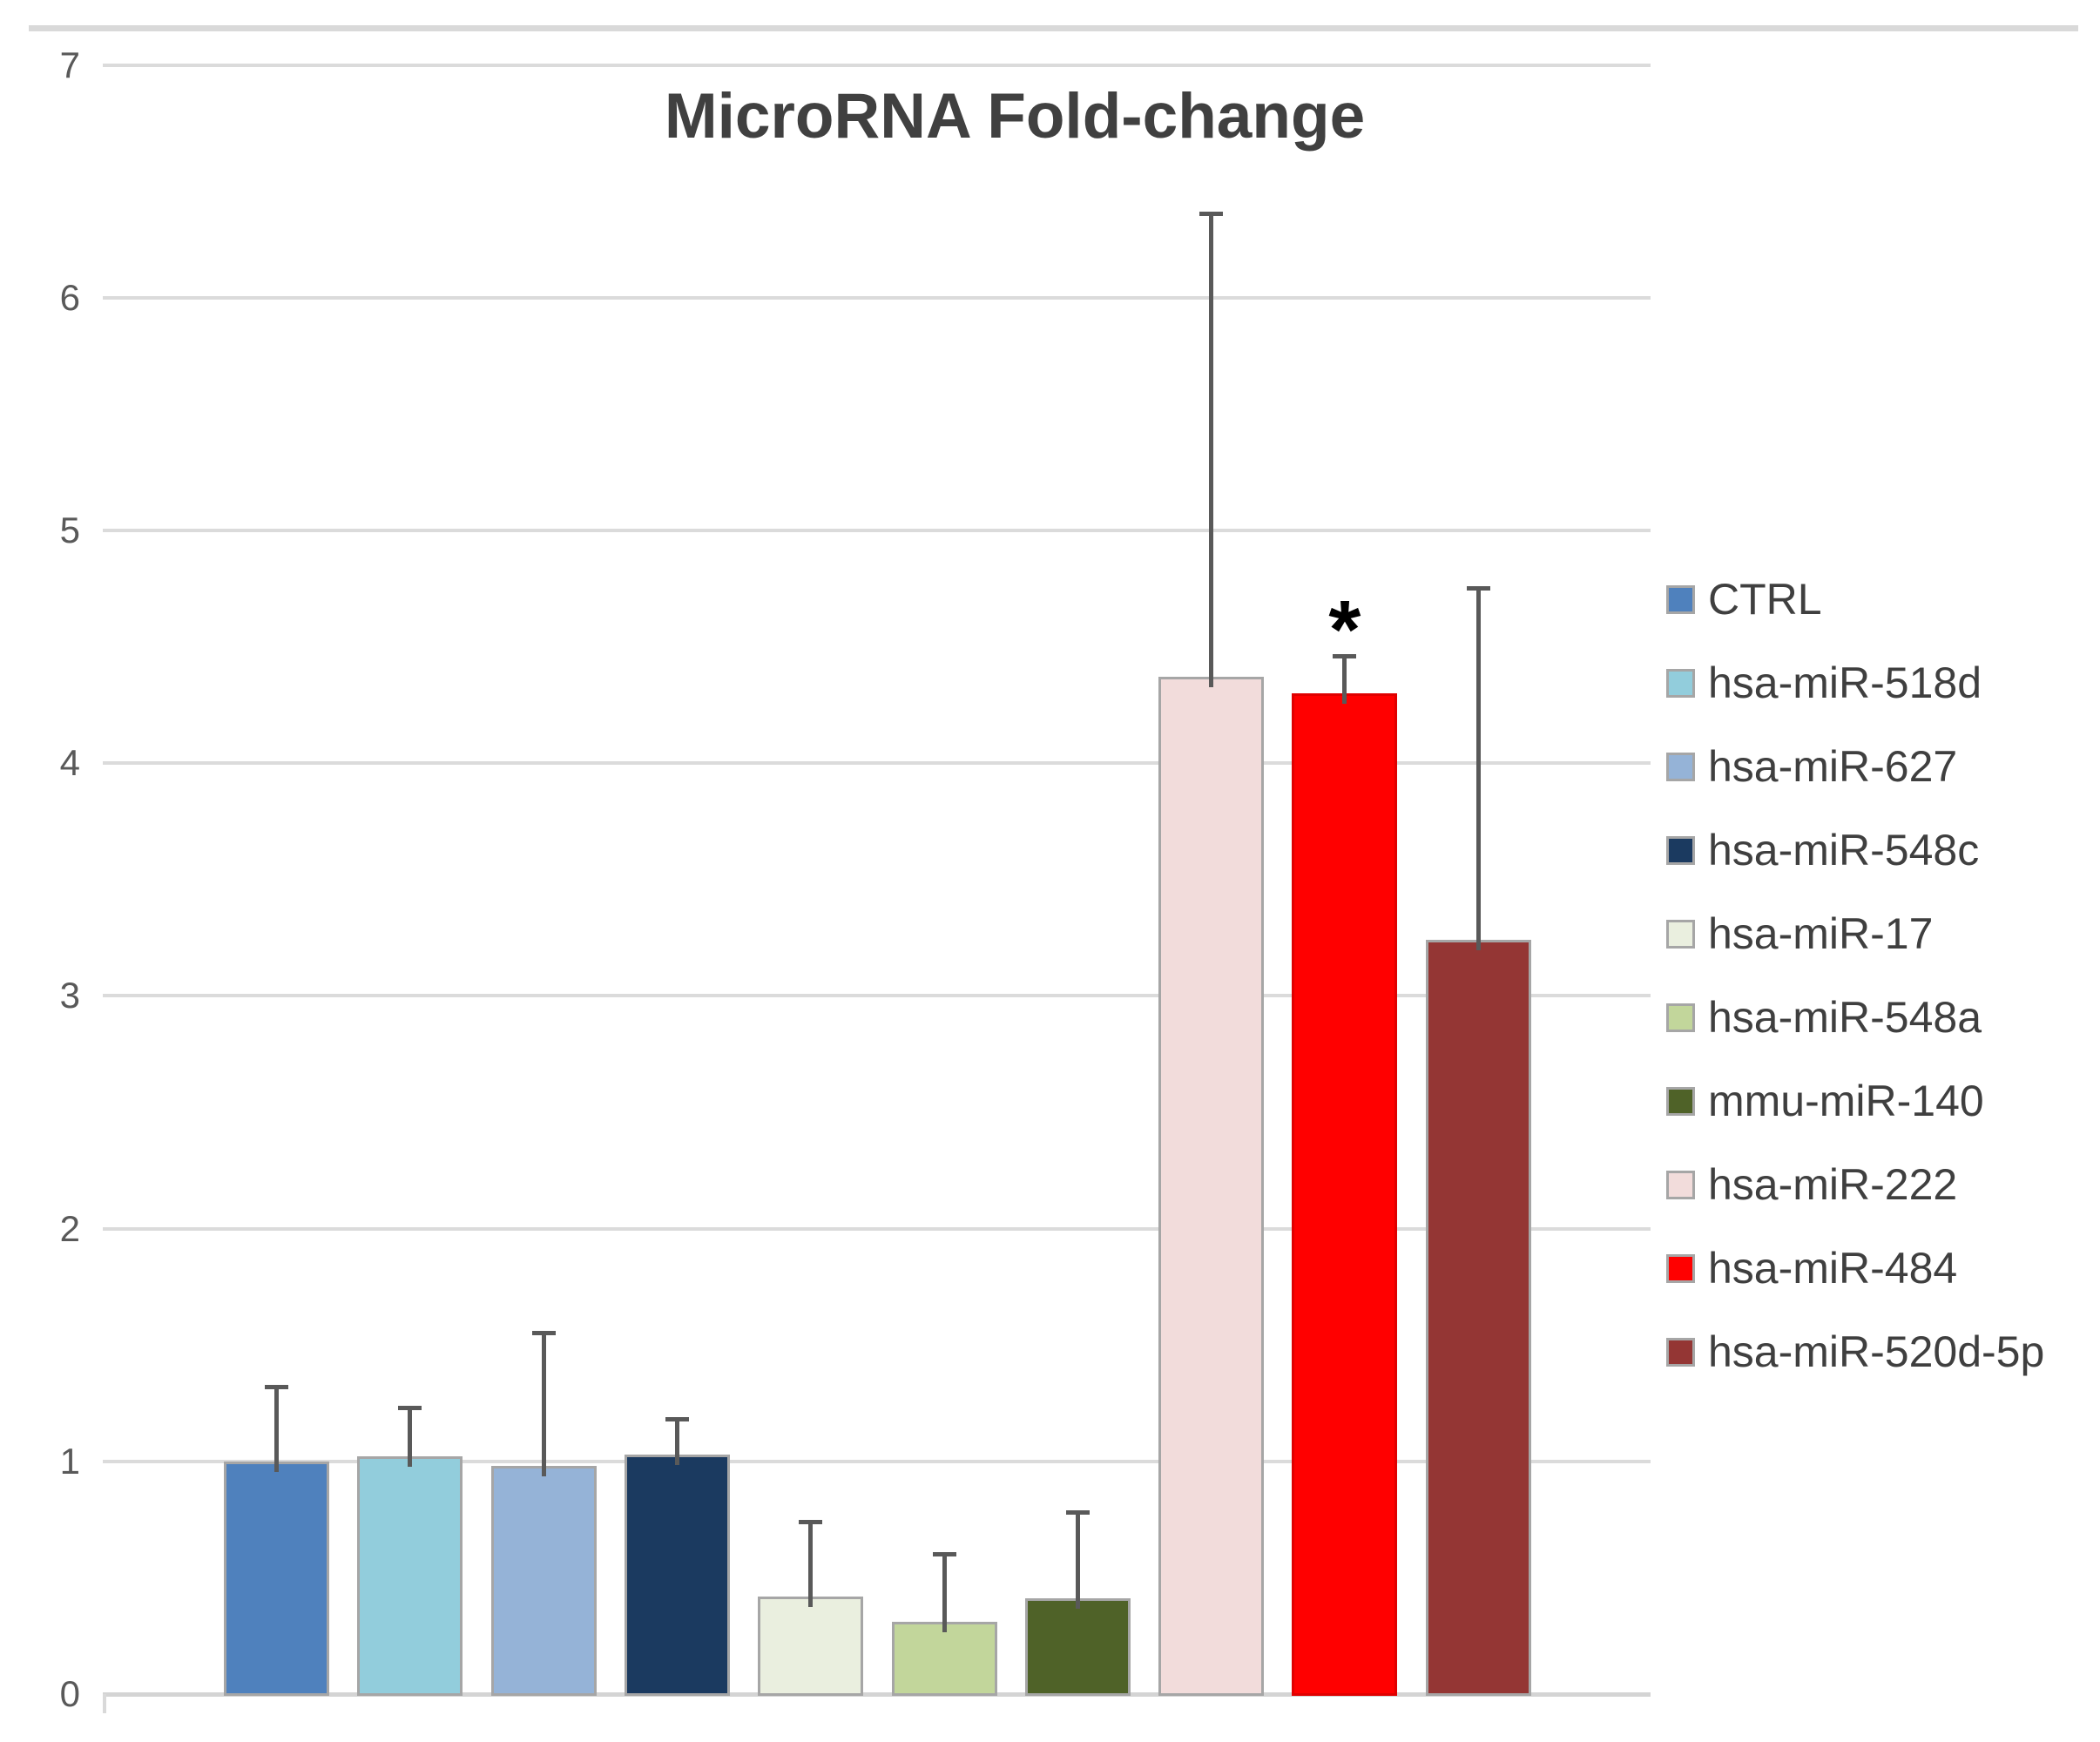  I want to click on legend-swatch-CTRL, so click(1680, 599).